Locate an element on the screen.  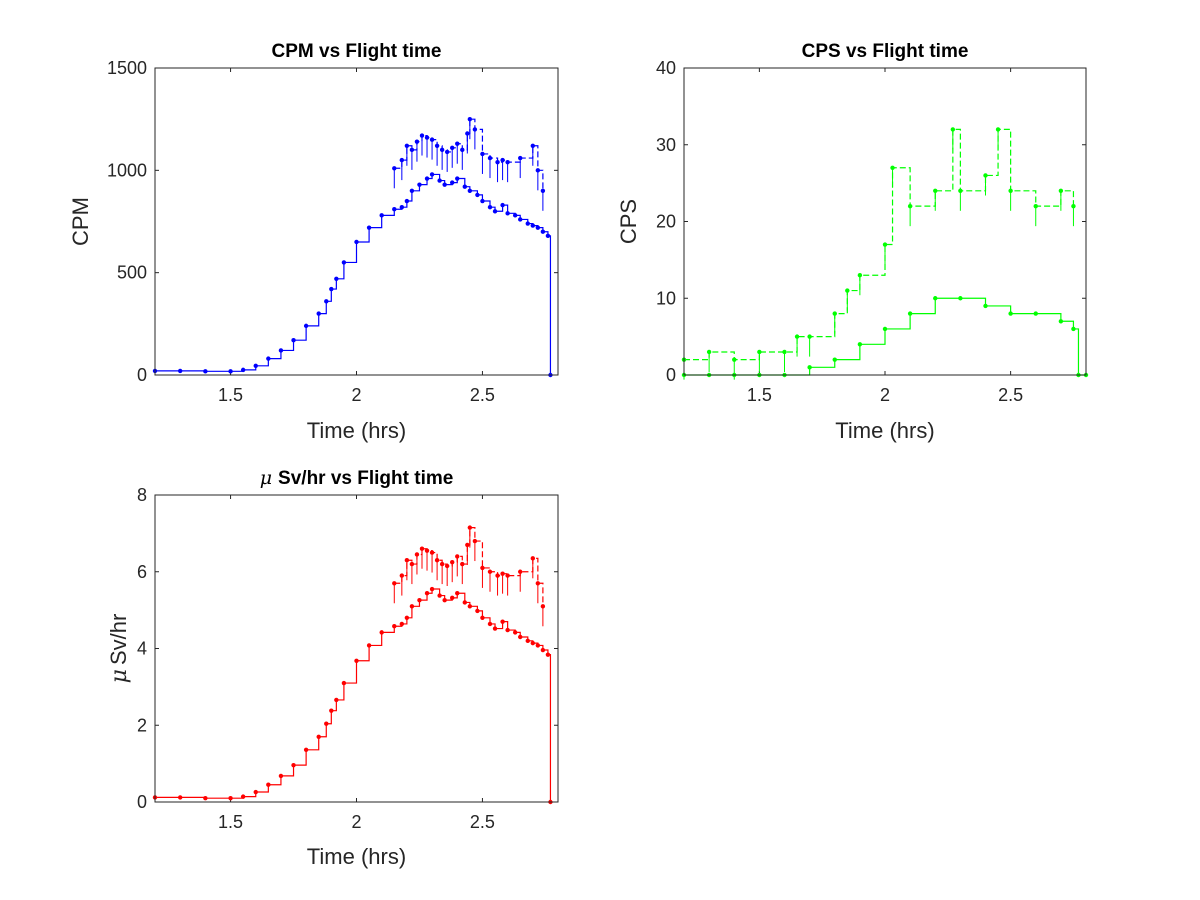
y-tick-label: 6 is located at coordinates (142, 572).